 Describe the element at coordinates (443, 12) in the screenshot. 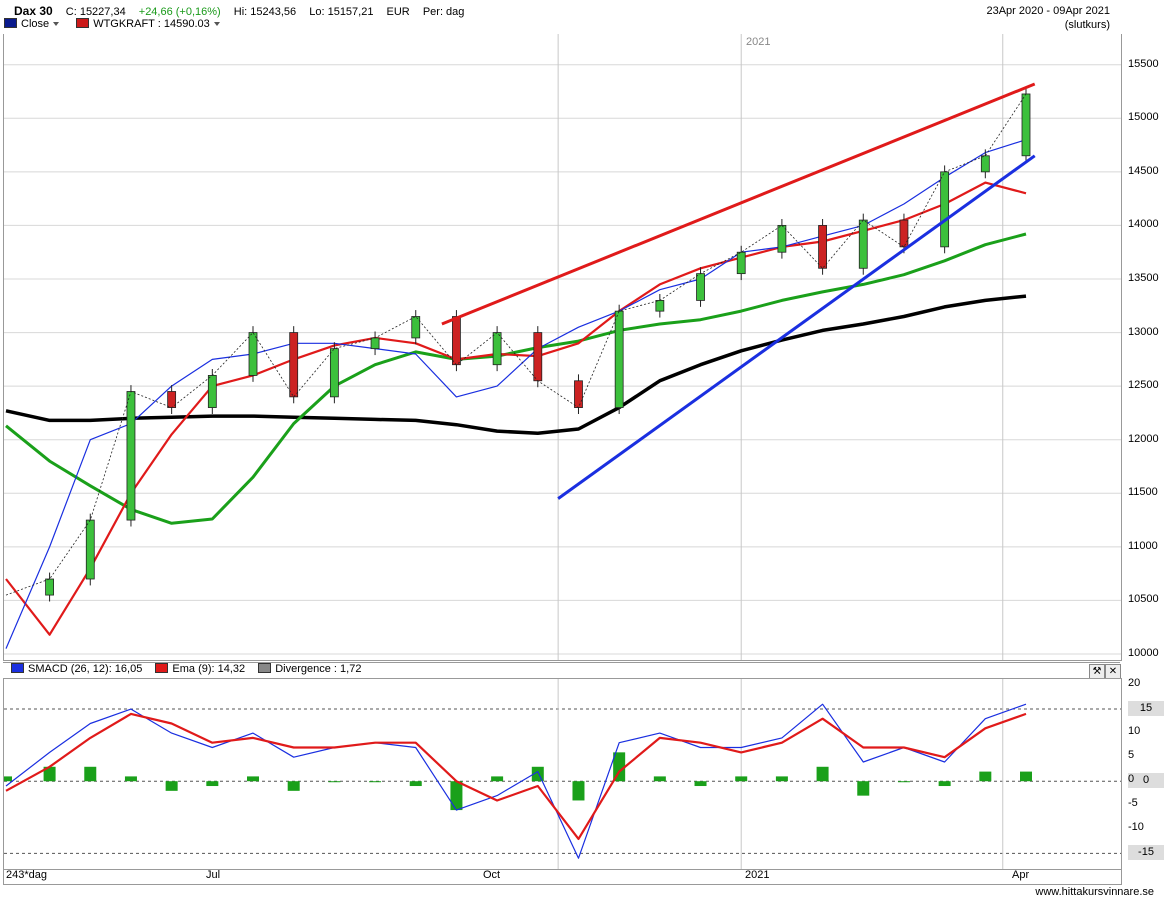

I see `period: Per: dag` at that location.